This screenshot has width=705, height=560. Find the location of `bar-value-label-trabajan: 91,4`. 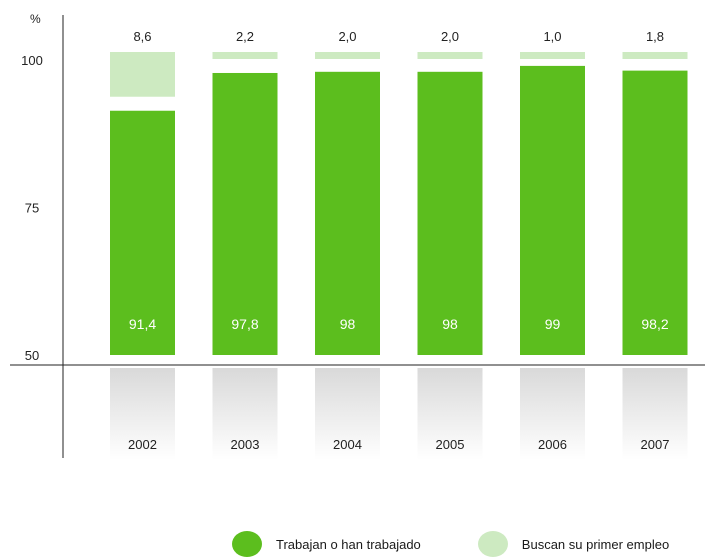

bar-value-label-trabajan: 91,4 is located at coordinates (142, 324).